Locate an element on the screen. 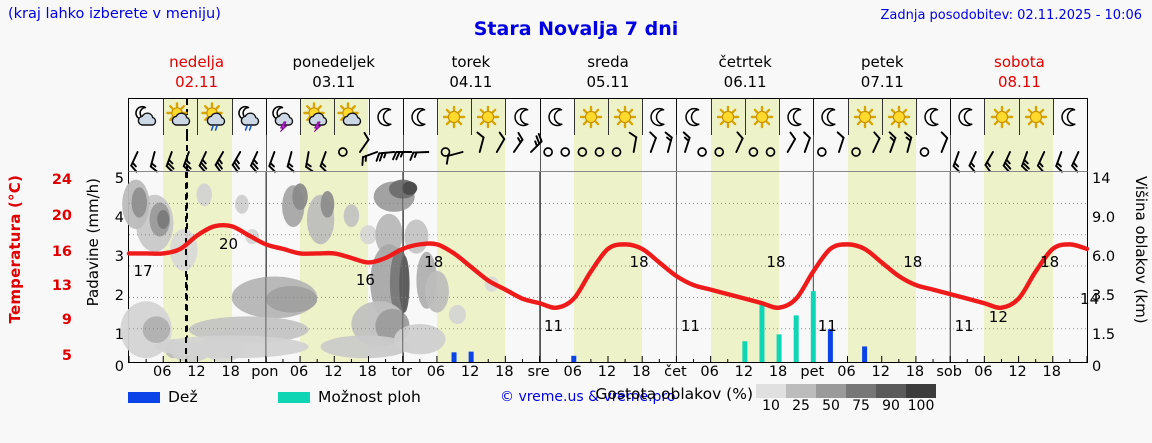 This screenshot has width=1152, height=443. day-name: petek is located at coordinates (882, 62).